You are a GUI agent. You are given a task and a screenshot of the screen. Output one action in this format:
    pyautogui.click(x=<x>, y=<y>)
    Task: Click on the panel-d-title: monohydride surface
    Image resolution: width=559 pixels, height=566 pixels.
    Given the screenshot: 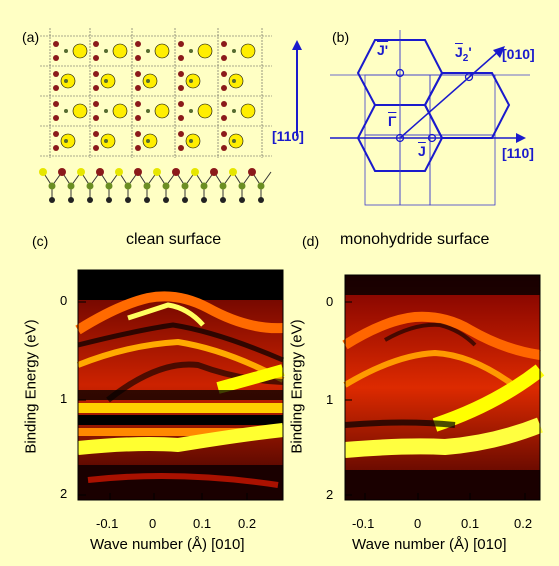 What is the action you would take?
    pyautogui.click(x=415, y=239)
    